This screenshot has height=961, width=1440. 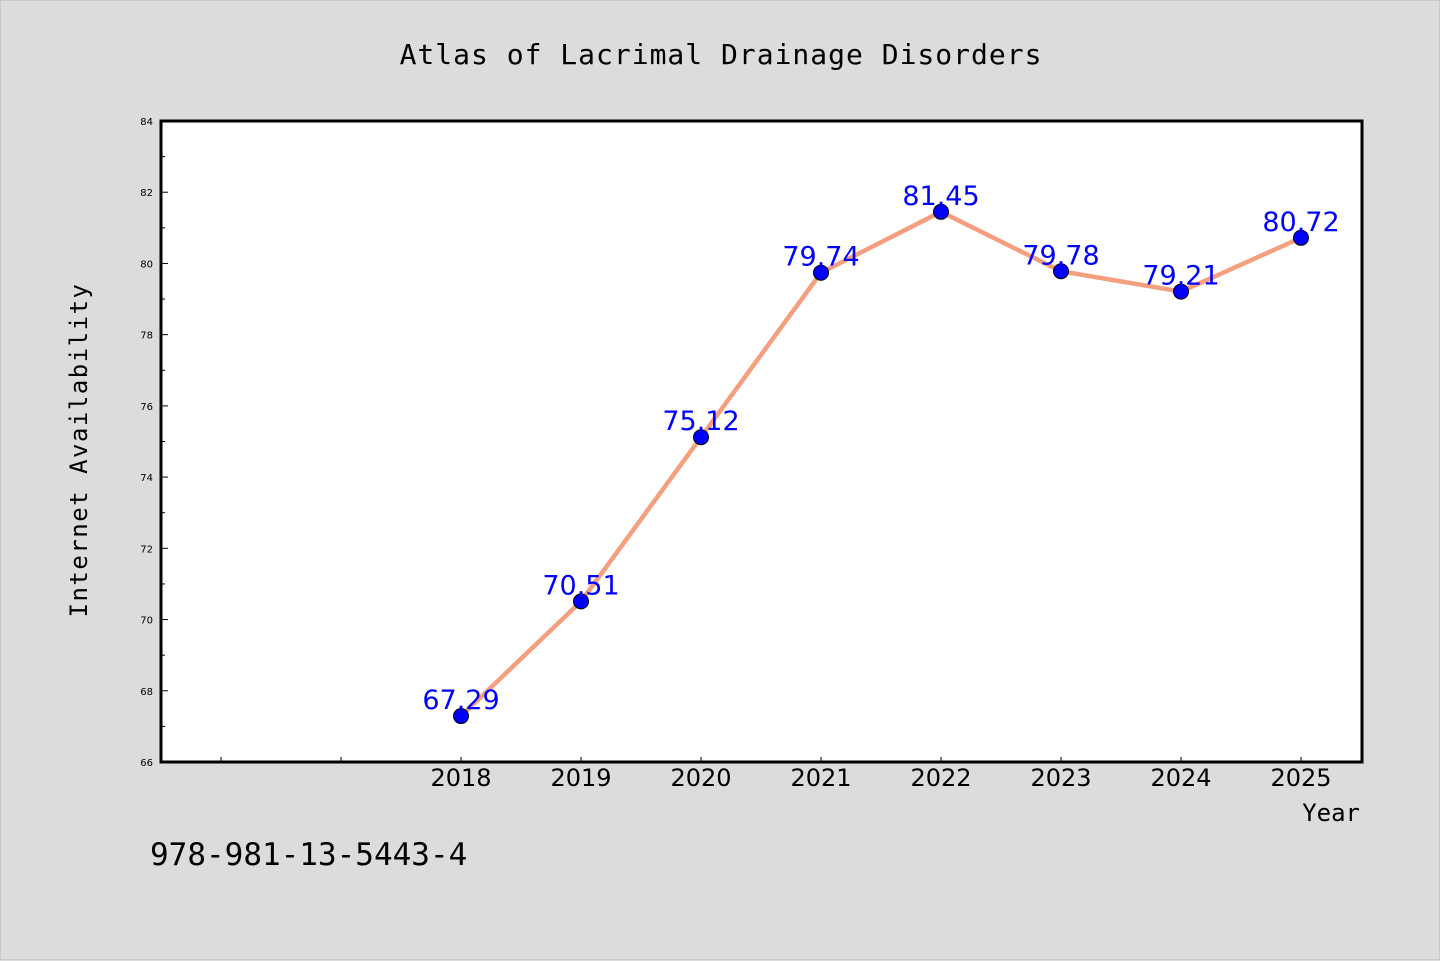 What do you see at coordinates (146, 264) in the screenshot?
I see `y-tick-label: 80` at bounding box center [146, 264].